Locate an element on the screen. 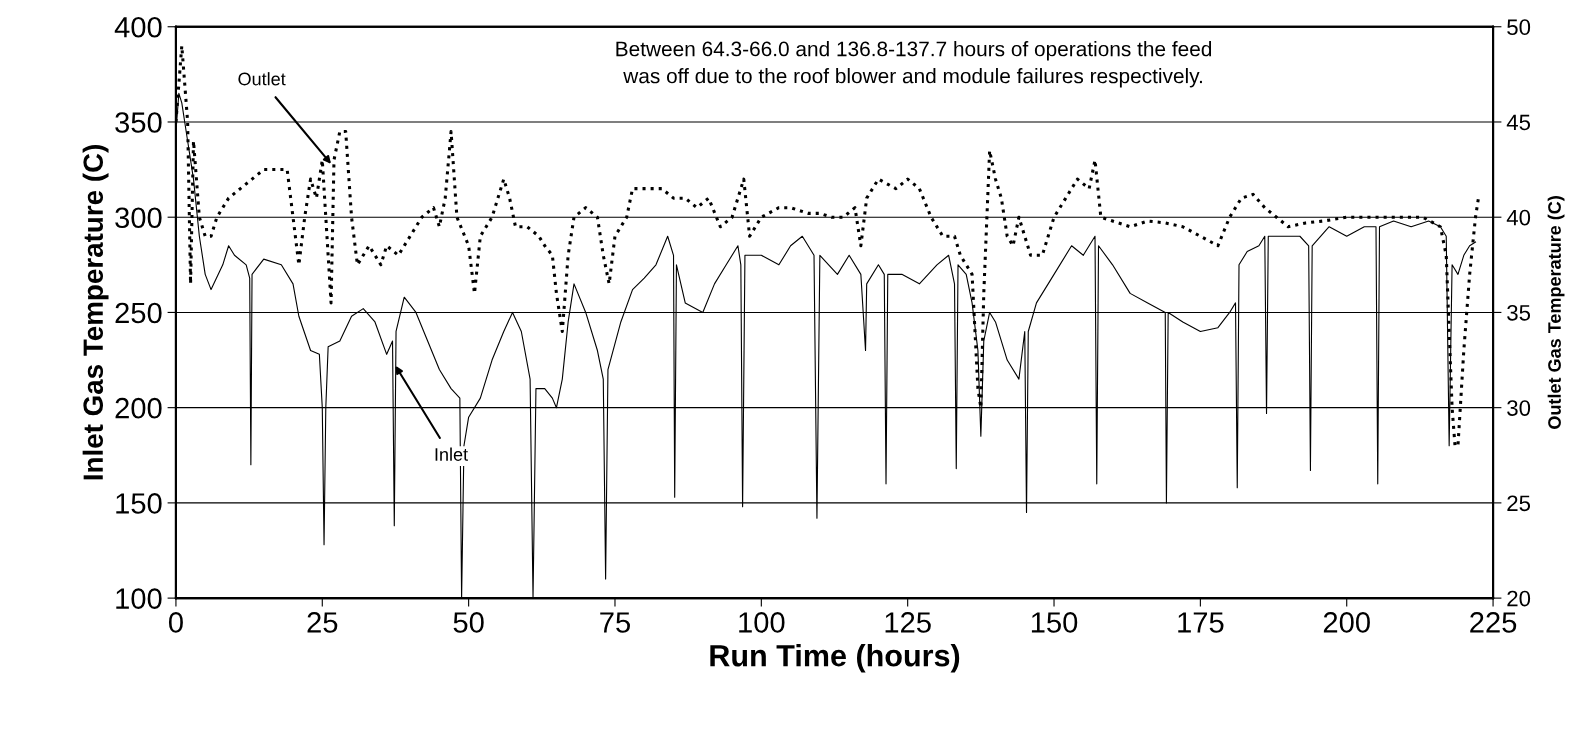 This screenshot has width=1585, height=743. x-tick-label: 75 is located at coordinates (615, 622).